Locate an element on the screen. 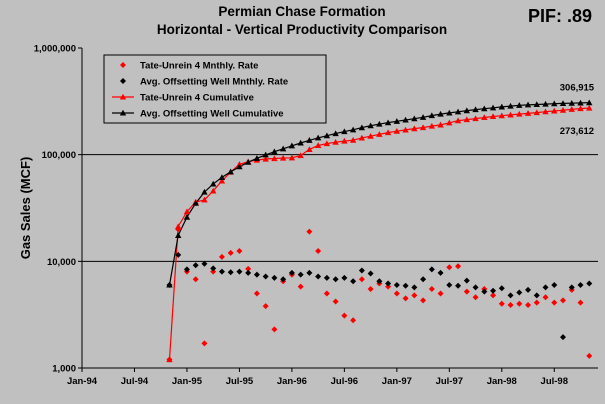  legend-label: Tate-Unrein 4 Mnthly. Rate is located at coordinates (199, 66).